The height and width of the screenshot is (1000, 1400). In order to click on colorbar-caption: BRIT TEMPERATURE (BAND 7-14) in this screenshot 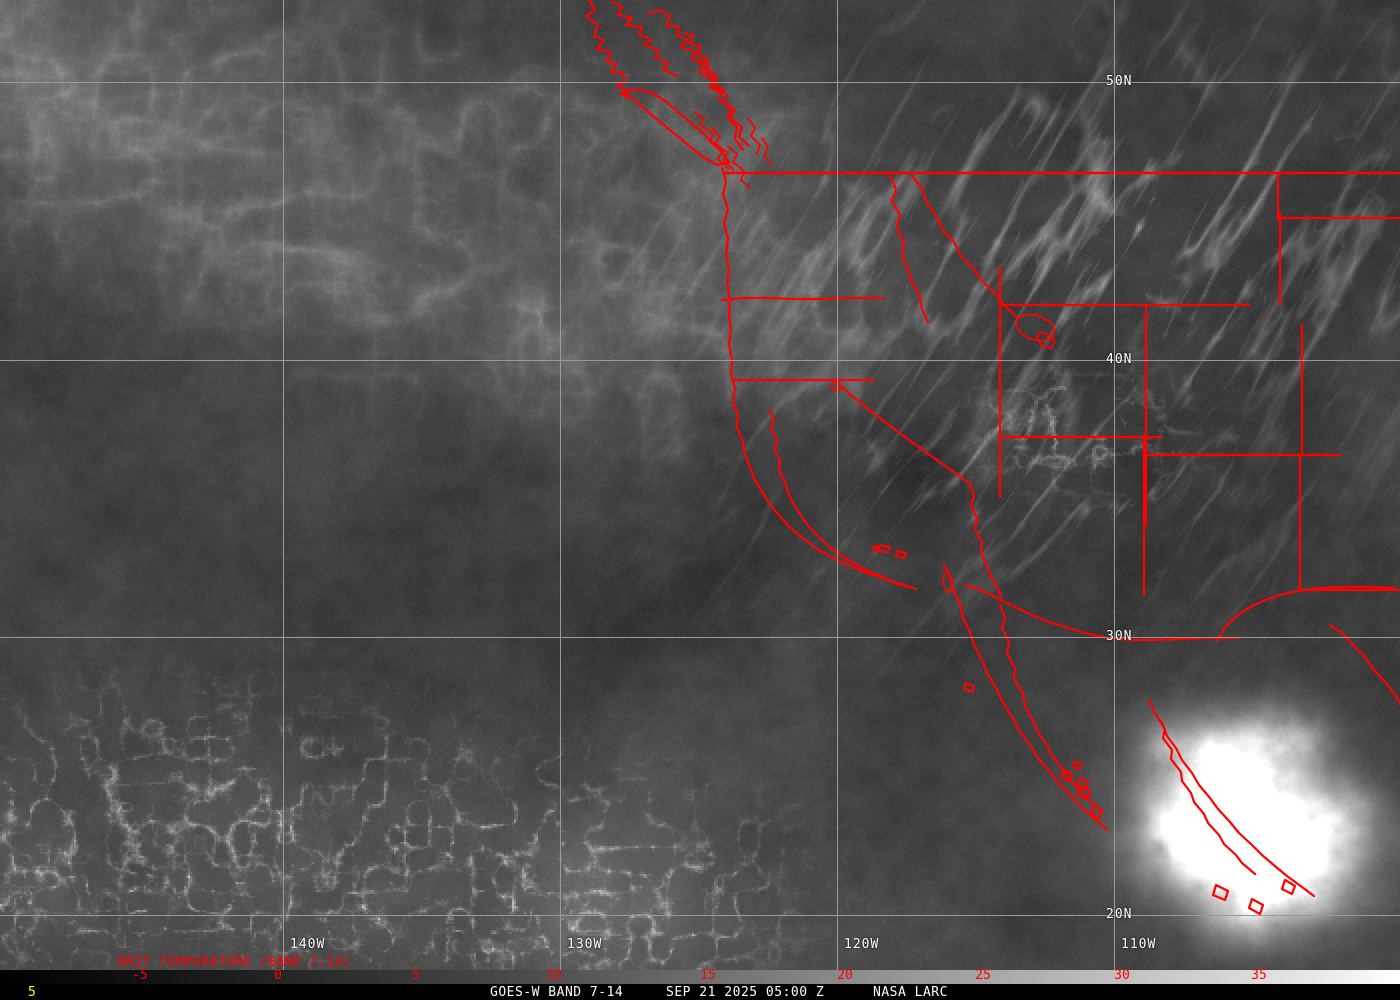, I will do `click(235, 962)`.